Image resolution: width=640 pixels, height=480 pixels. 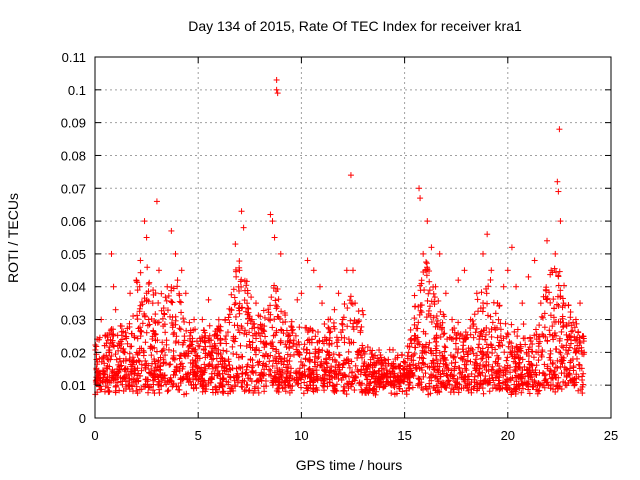 I want to click on y-tick-label: 0.02, so click(x=73, y=352).